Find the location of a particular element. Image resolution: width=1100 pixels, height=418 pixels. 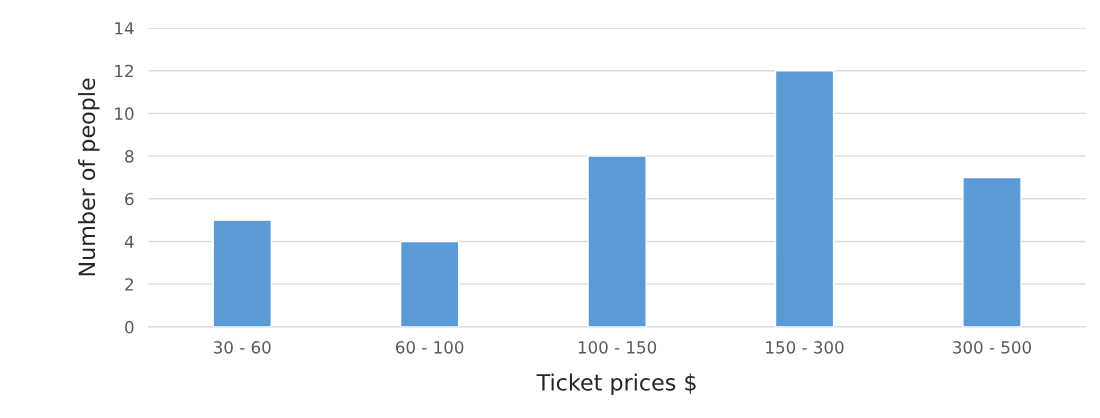

y-tick-label: 4 is located at coordinates (129, 241).